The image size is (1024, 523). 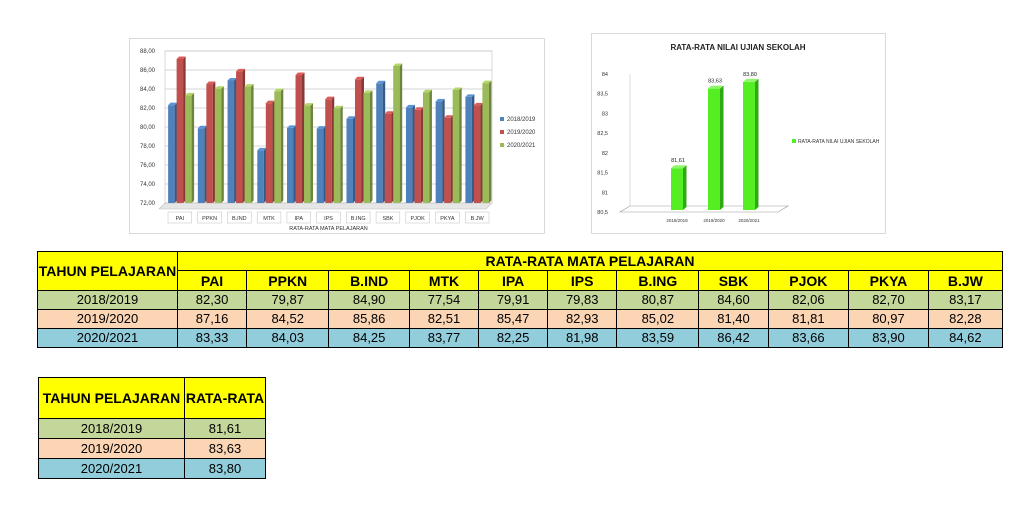 What do you see at coordinates (513, 319) in the screenshot?
I see `score-cell: 85,47` at bounding box center [513, 319].